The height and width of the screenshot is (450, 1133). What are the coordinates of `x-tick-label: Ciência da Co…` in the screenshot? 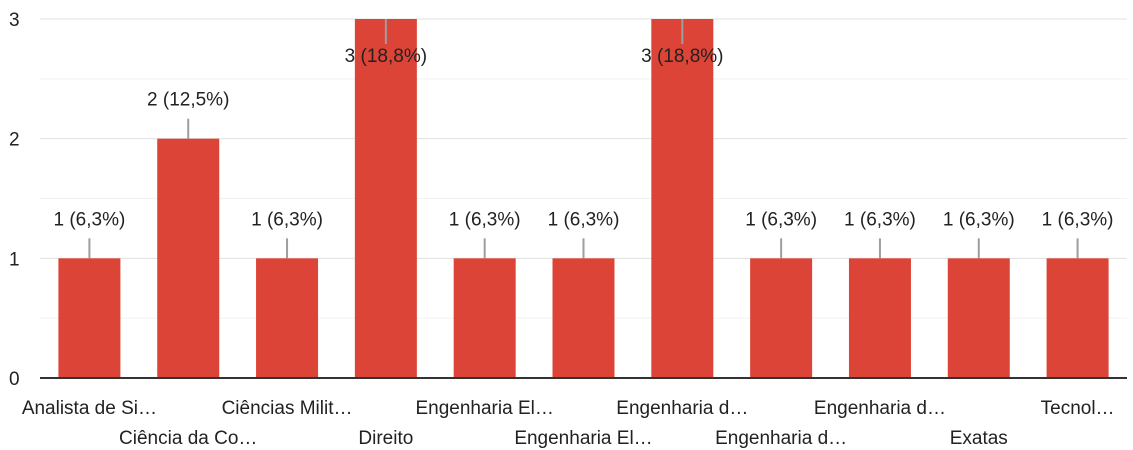 It's located at (188, 438).